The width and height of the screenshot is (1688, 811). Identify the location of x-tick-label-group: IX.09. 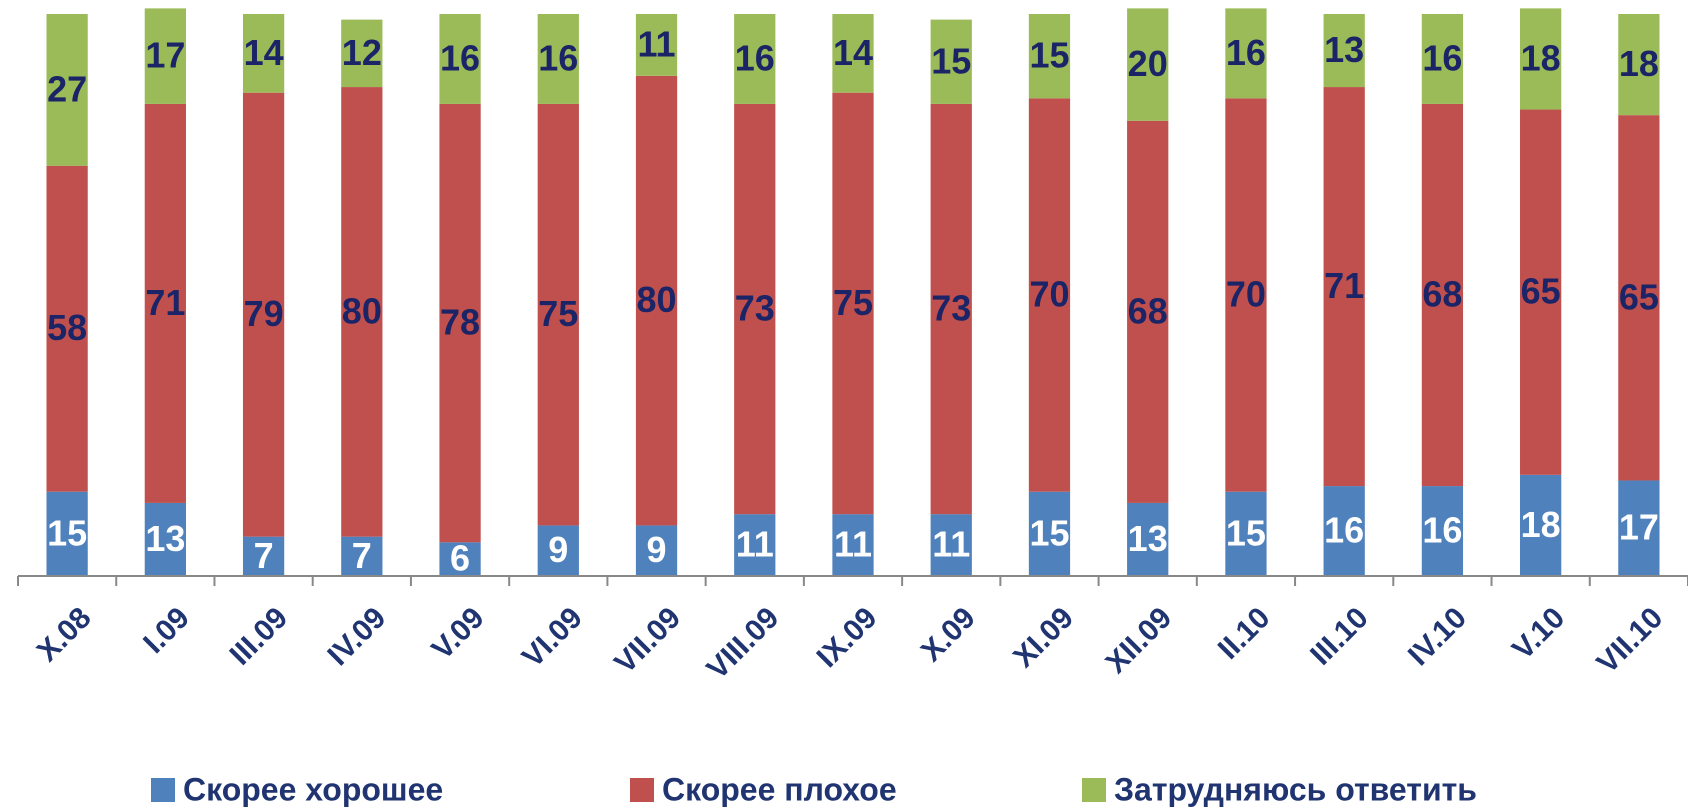
(847, 637).